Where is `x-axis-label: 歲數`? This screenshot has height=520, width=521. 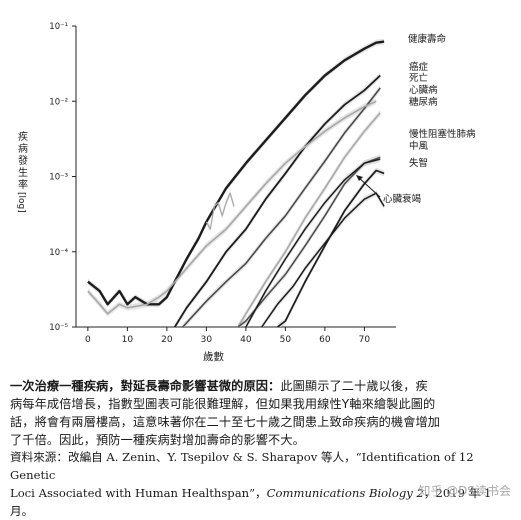
x-axis-label: 歲數 is located at coordinates (213, 356).